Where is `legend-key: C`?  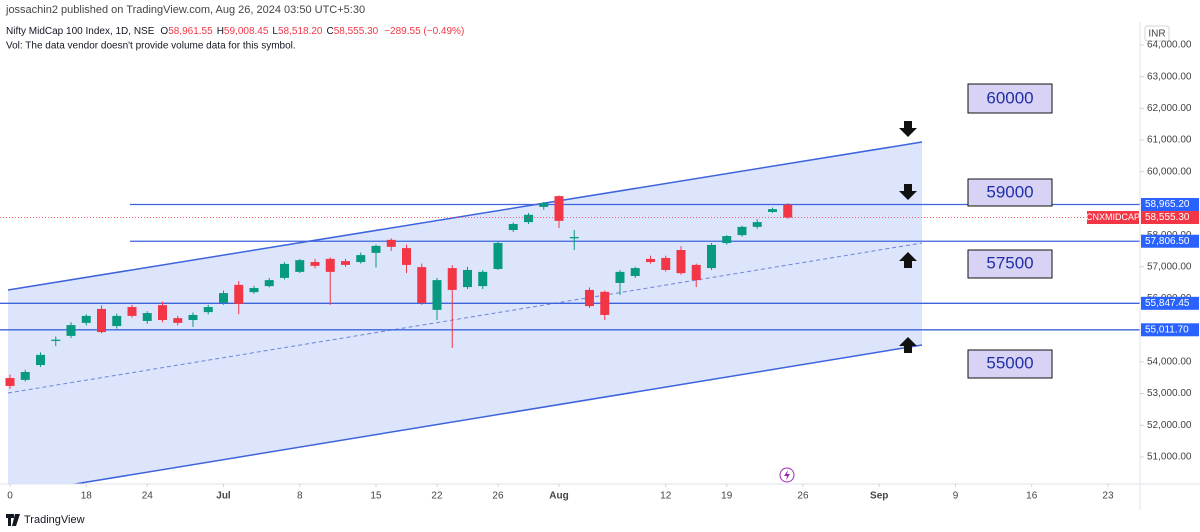
legend-key: C is located at coordinates (329, 31).